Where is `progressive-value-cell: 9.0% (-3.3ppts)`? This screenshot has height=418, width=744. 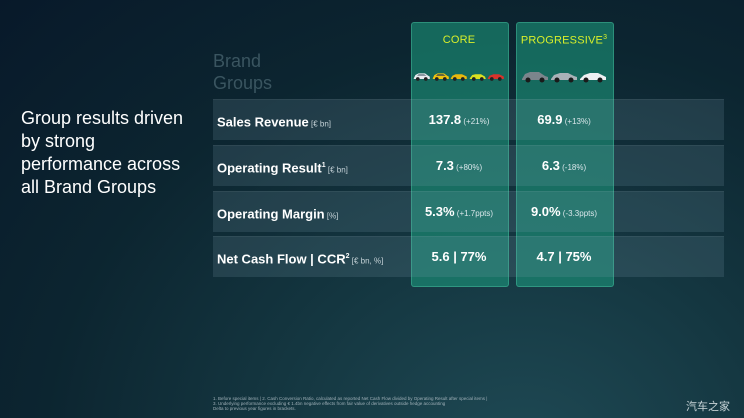
progressive-value-cell: 9.0% (-3.3ppts) is located at coordinates (564, 212).